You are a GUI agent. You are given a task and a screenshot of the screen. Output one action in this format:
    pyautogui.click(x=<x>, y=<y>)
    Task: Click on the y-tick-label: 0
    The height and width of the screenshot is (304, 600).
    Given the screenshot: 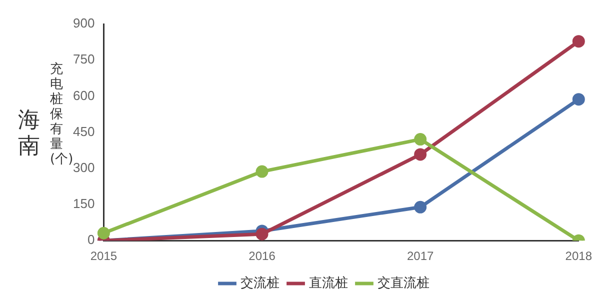 What is the action you would take?
    pyautogui.click(x=91, y=240)
    